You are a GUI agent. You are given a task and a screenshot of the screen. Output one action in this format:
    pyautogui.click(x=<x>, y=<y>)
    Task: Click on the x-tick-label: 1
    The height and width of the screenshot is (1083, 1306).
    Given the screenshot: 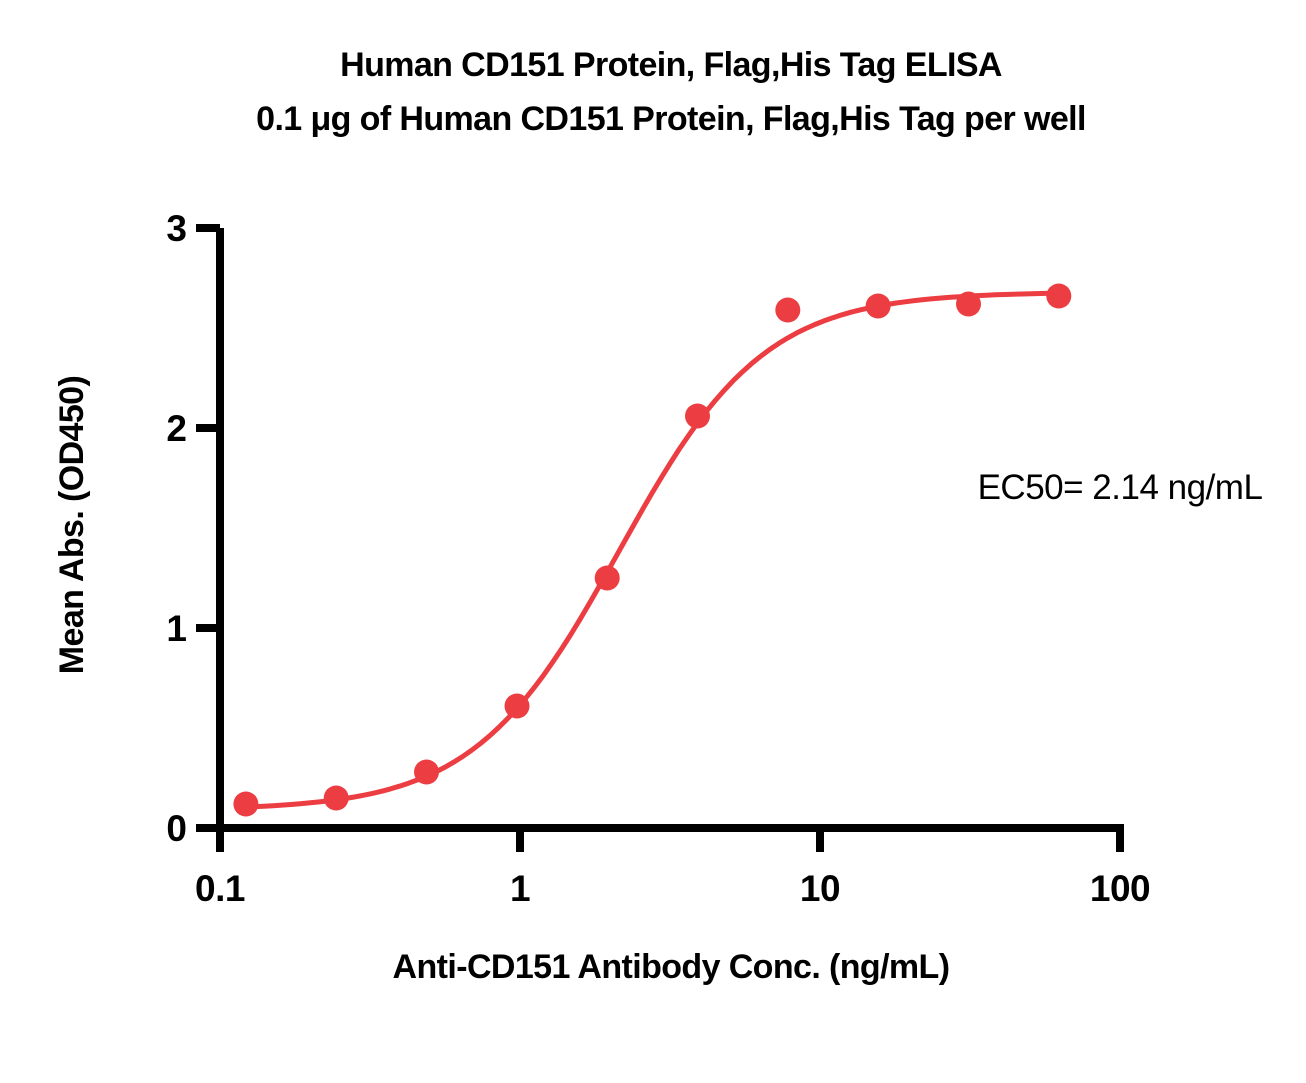 What is the action you would take?
    pyautogui.click(x=520, y=888)
    